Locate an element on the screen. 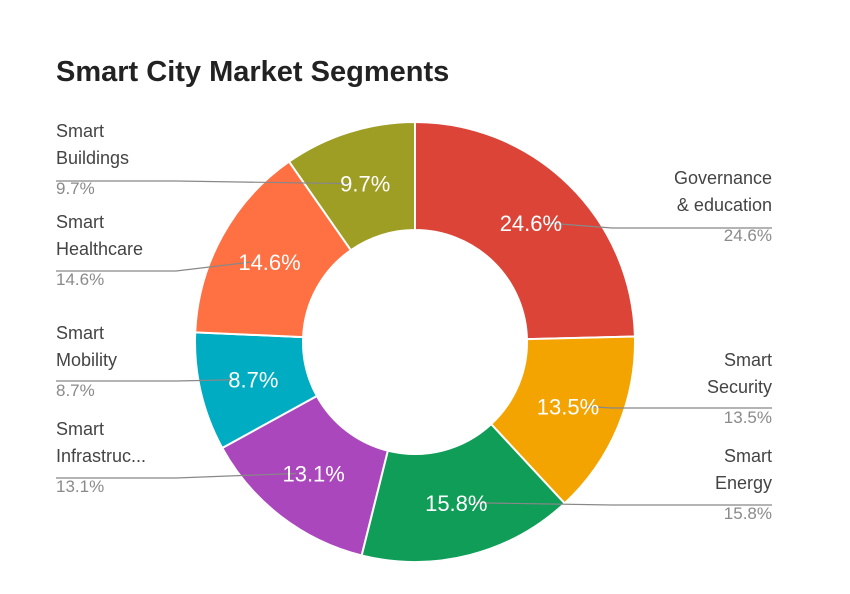  side-label-name-5-0: Smart is located at coordinates (80, 222).